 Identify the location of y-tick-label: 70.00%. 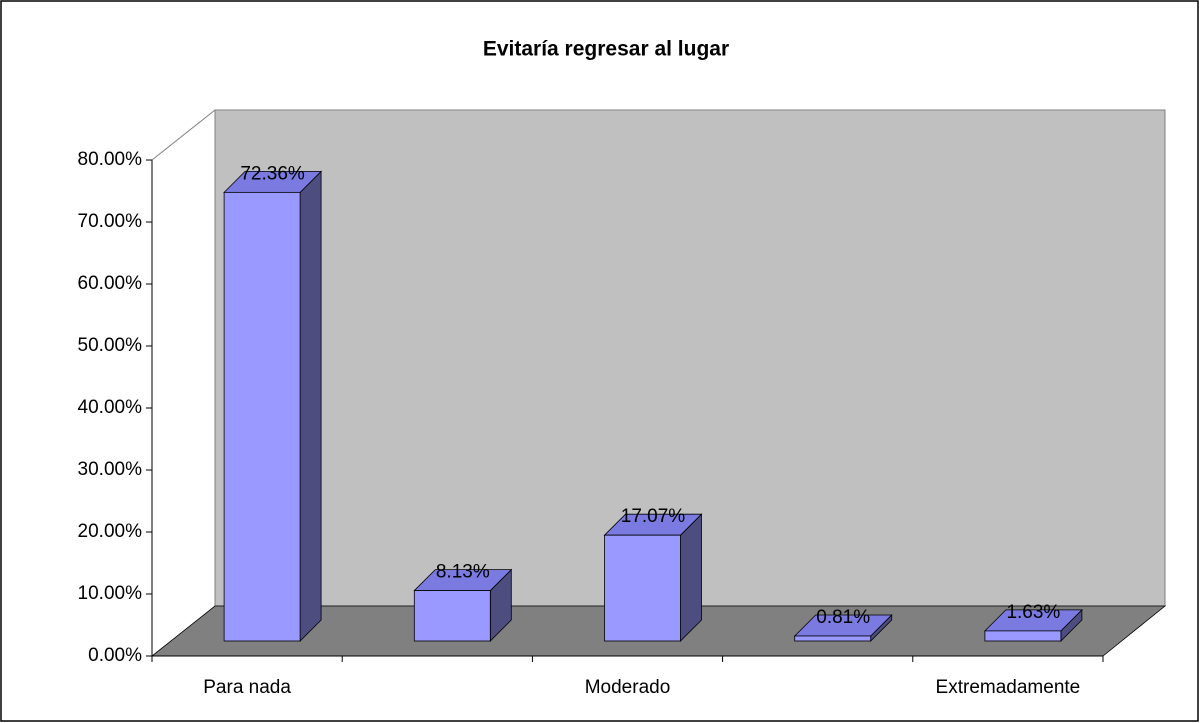
(110, 221).